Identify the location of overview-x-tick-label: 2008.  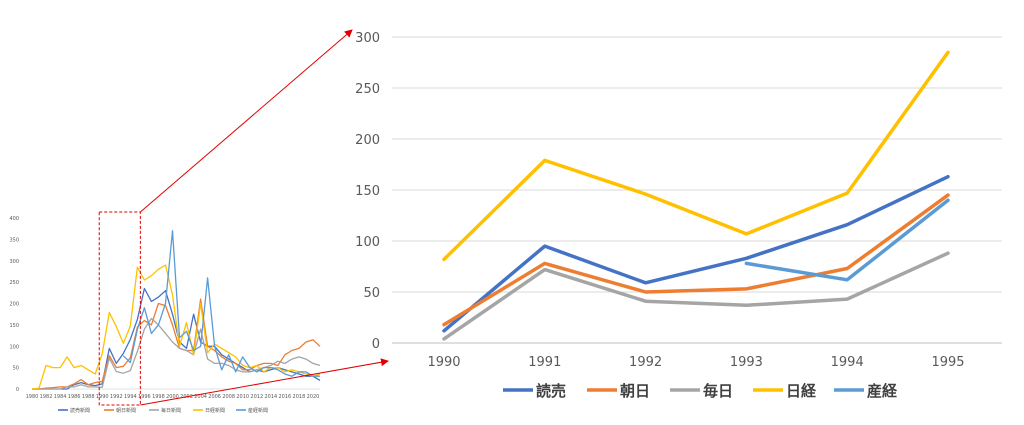
(228, 397).